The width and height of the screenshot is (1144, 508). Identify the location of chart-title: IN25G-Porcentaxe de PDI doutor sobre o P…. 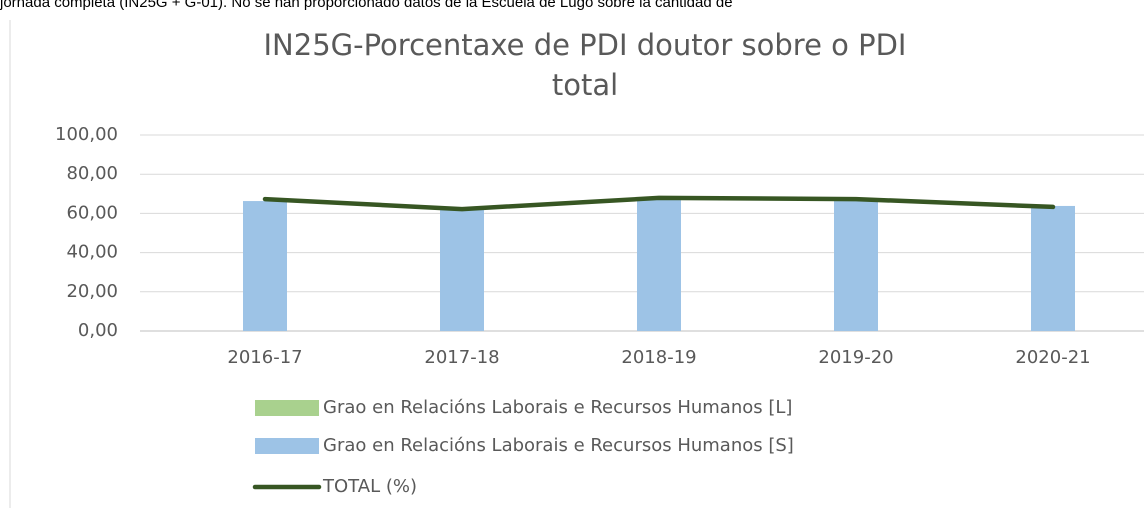
(585, 45).